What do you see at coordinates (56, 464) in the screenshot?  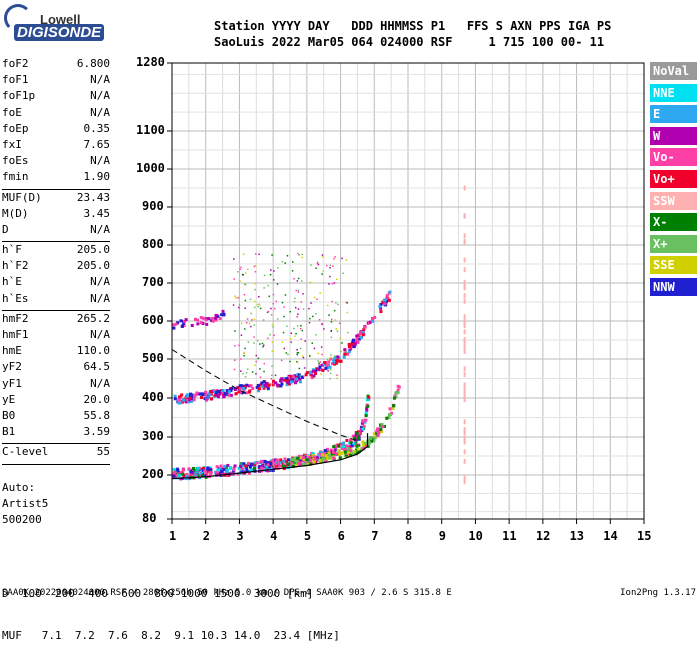 I see `param-separator` at bounding box center [56, 464].